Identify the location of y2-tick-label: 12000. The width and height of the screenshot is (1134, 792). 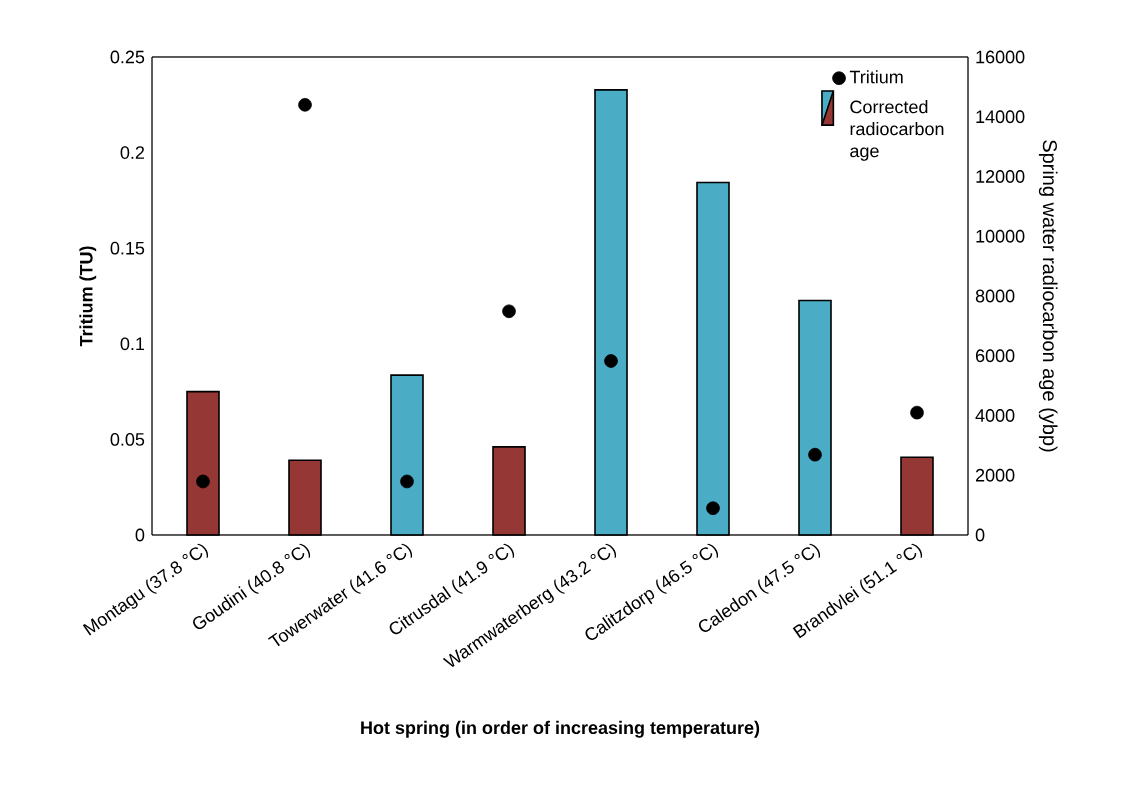
(1000, 176).